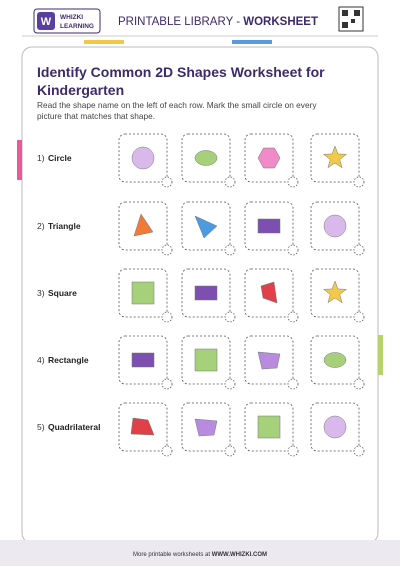 The image size is (400, 571). I want to click on row-number: 5), so click(41, 427).